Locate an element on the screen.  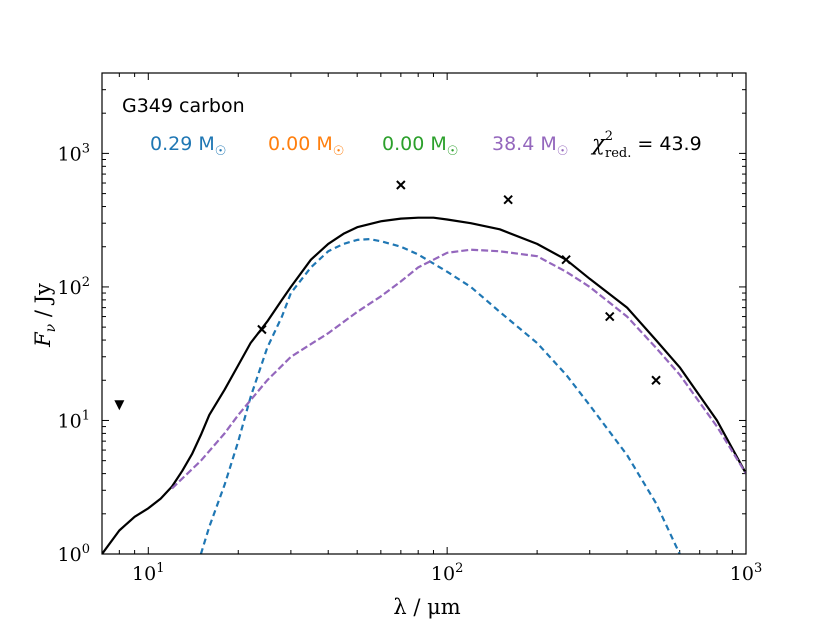
x-axis-label: λ / μm is located at coordinates (426, 607).